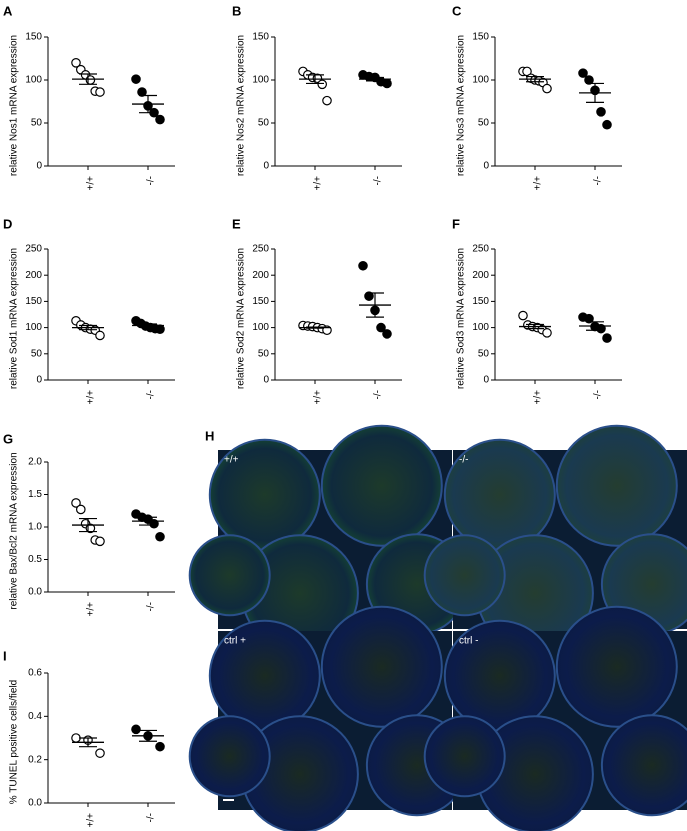 The height and width of the screenshot is (831, 687). What do you see at coordinates (5, 655) in the screenshot?
I see `panel-label: I` at bounding box center [5, 655].